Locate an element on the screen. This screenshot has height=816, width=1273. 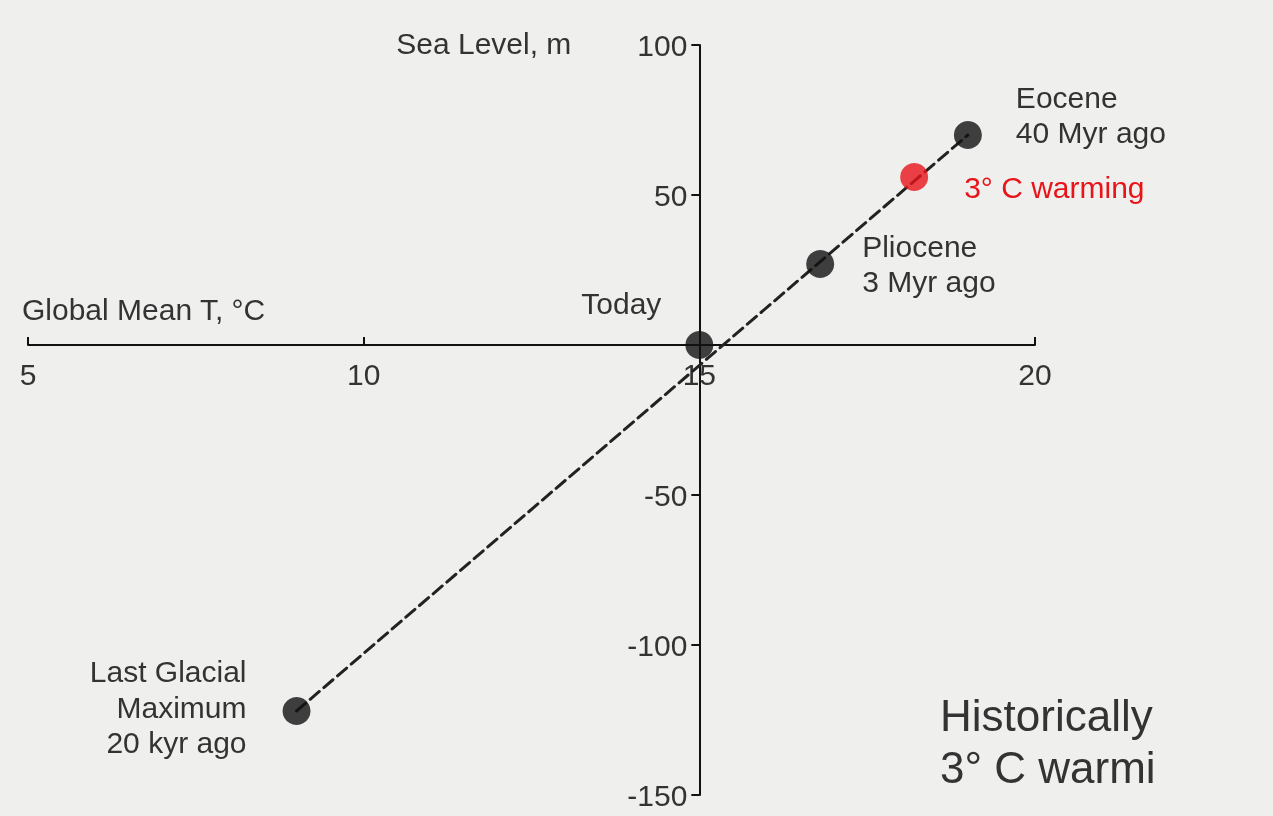
y-tick-label: 100 is located at coordinates (662, 45).